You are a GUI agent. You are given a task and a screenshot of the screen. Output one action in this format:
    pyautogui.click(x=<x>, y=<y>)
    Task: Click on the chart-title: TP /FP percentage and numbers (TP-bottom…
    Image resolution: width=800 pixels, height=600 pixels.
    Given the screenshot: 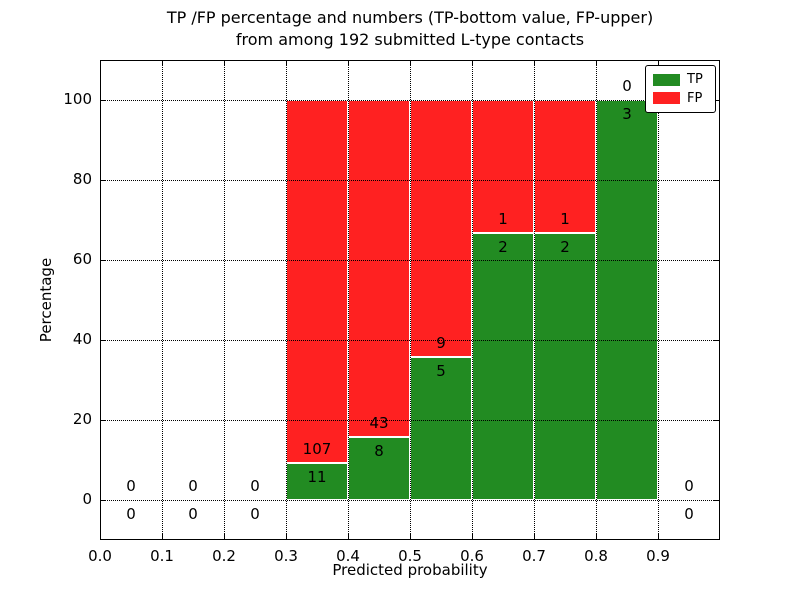 What is the action you would take?
    pyautogui.click(x=410, y=29)
    